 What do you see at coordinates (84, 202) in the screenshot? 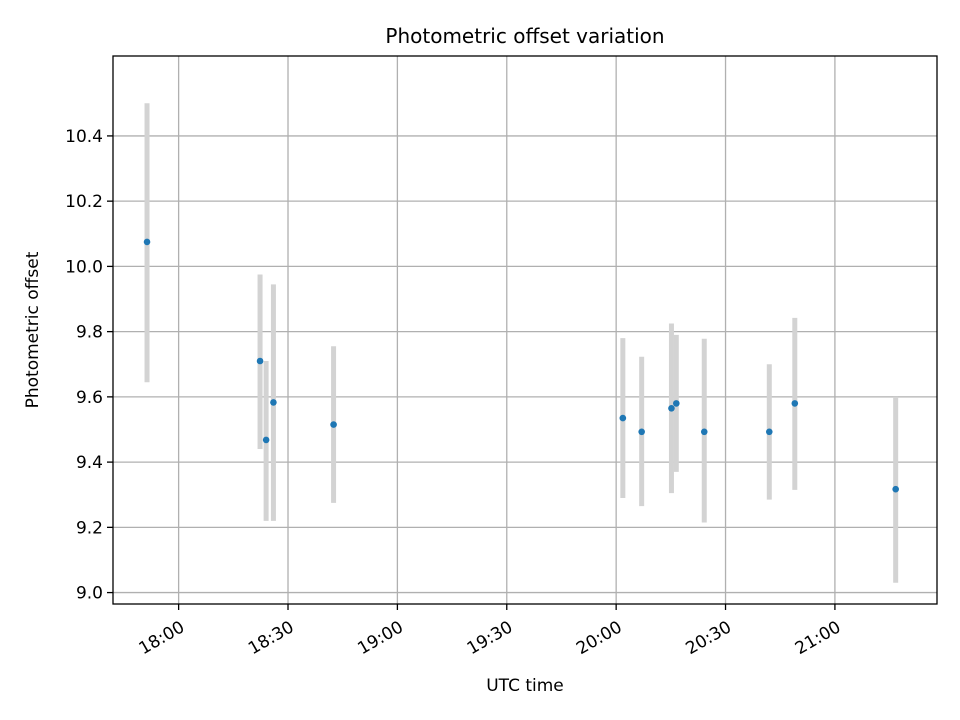
I see `y-tick-label: 10.2` at bounding box center [84, 202].